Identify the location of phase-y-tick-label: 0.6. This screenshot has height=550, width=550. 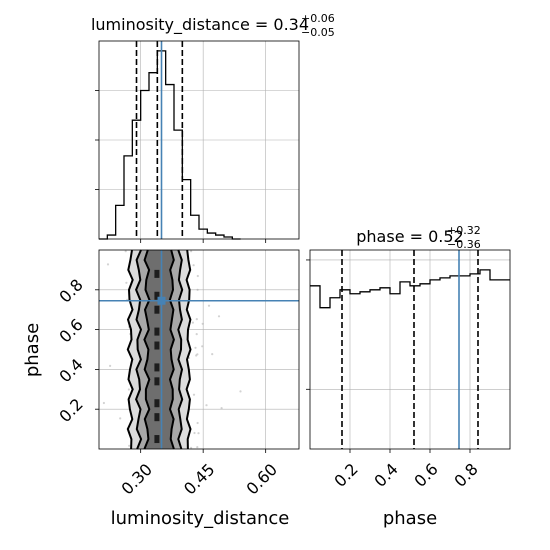
(70, 330).